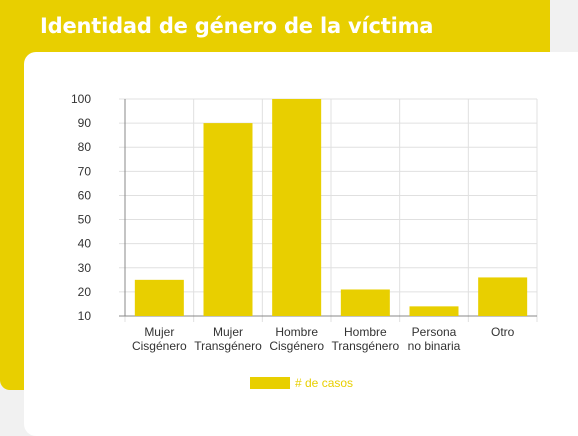  I want to click on legend: # de casos, so click(301, 383).